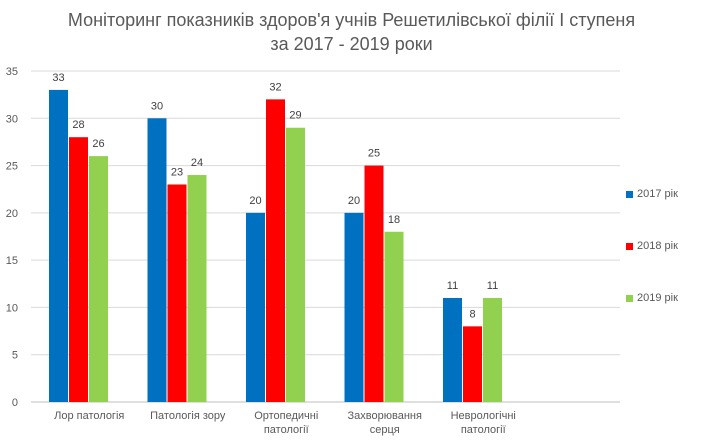 The width and height of the screenshot is (703, 446). Describe the element at coordinates (157, 106) in the screenshot. I see `data-label: 30` at that location.